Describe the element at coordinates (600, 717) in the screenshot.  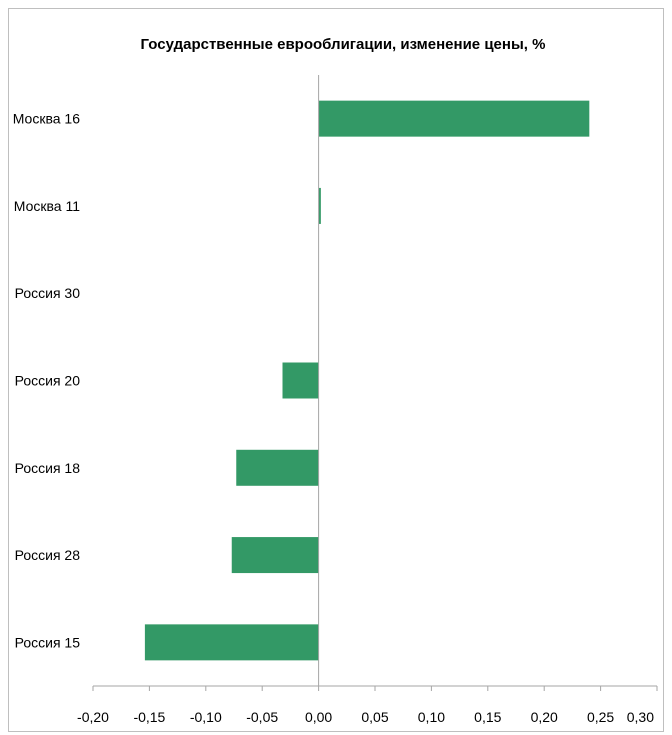
I see `x-tick-label: 0,25` at that location.